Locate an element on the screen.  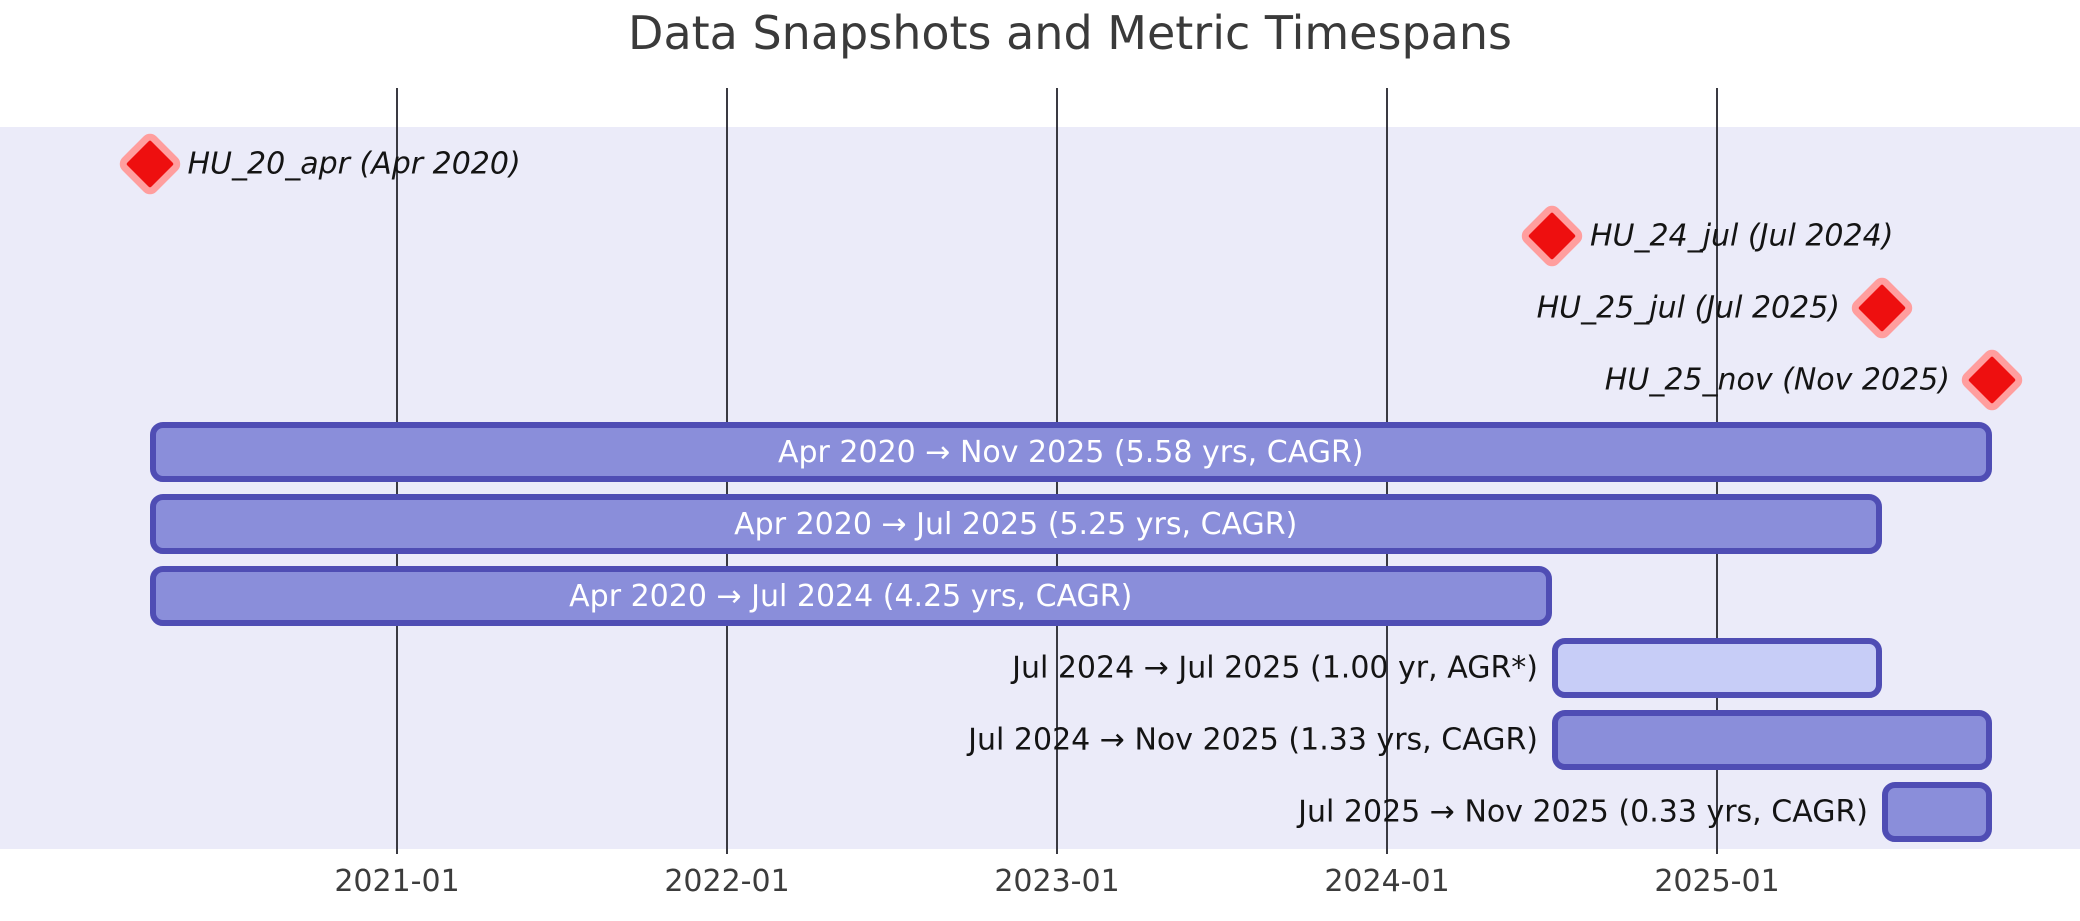
snapshot-label-HU_25_nov: HU_25_nov (Nov 2025) is located at coordinates (1777, 380).